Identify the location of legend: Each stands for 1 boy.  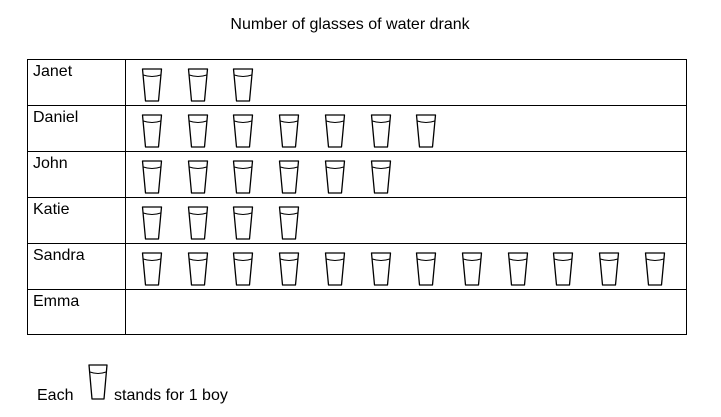
(167, 384).